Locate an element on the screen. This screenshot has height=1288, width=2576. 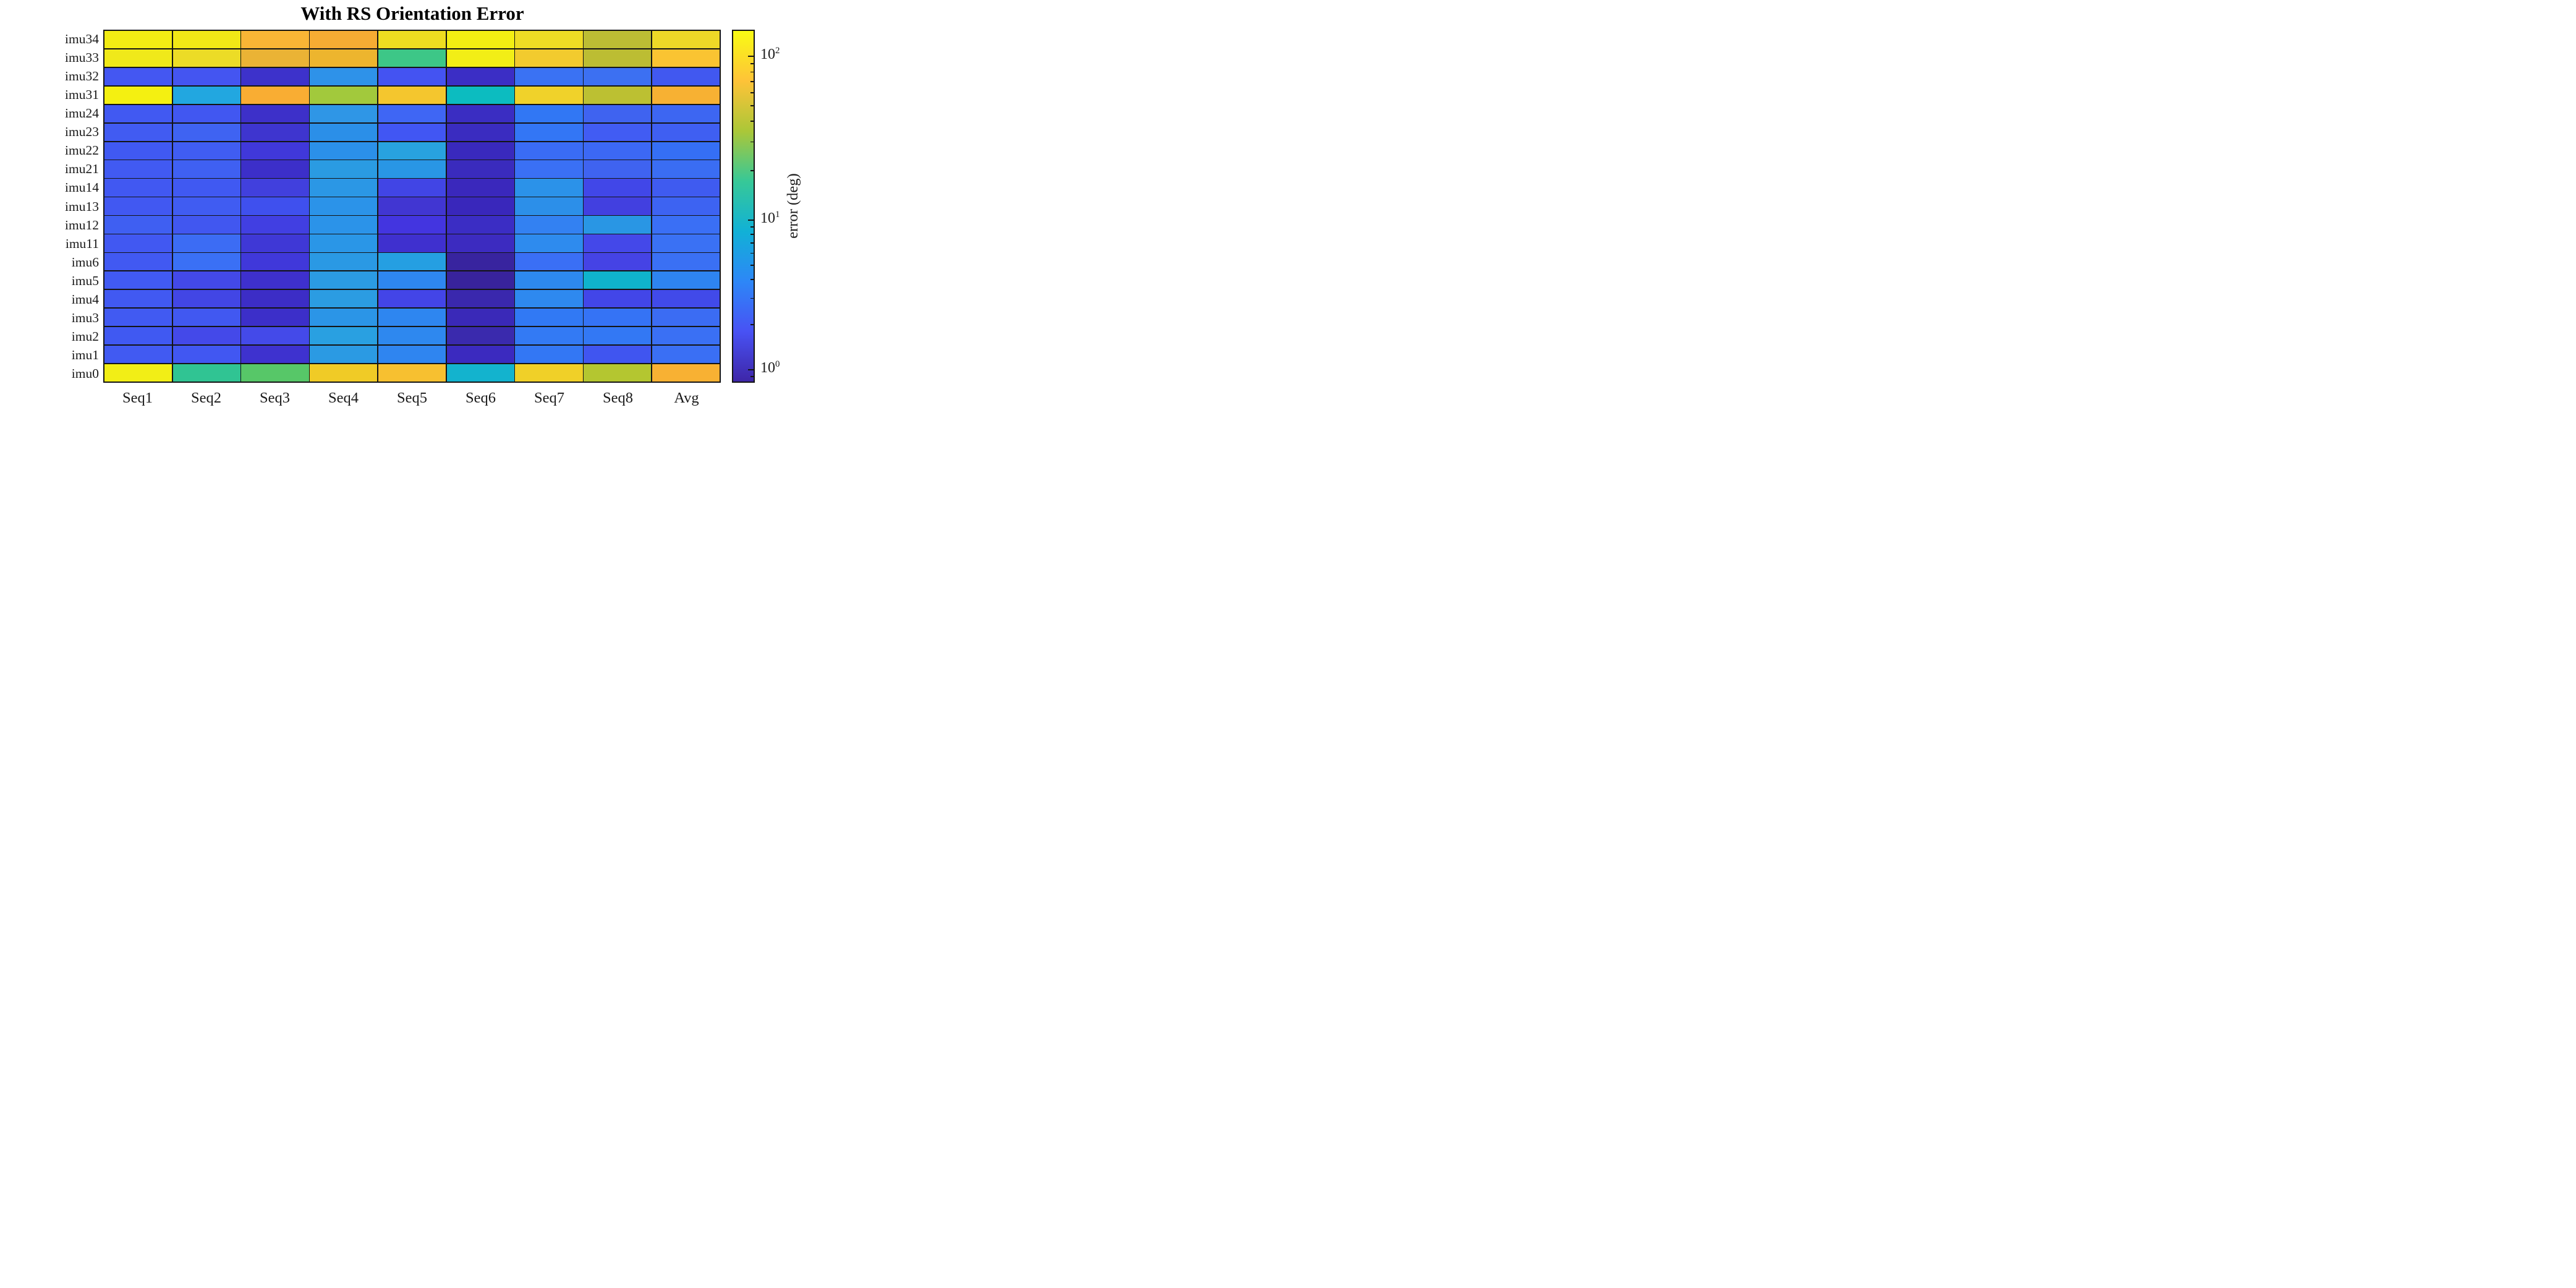
col-label-Avg: Avg is located at coordinates (686, 398).